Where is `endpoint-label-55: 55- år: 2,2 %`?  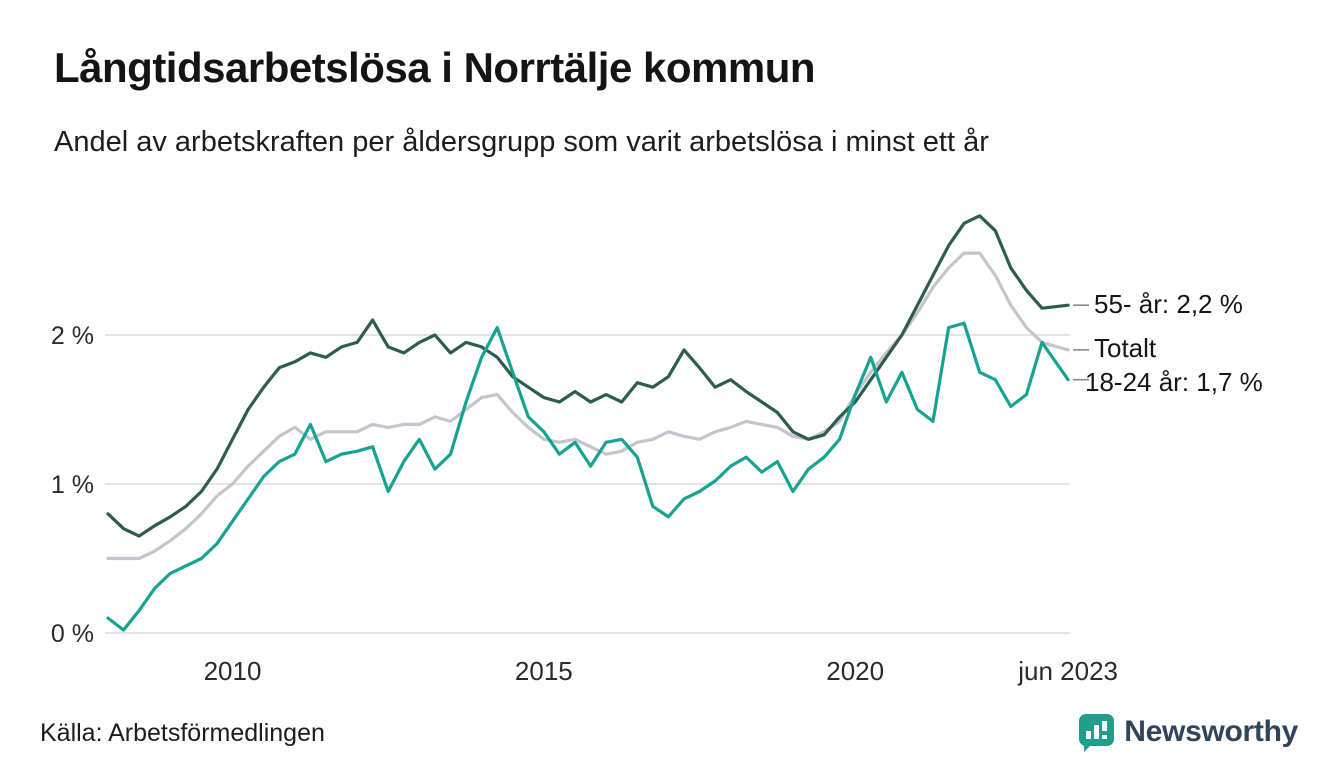
endpoint-label-55: 55- år: 2,2 % is located at coordinates (1168, 304).